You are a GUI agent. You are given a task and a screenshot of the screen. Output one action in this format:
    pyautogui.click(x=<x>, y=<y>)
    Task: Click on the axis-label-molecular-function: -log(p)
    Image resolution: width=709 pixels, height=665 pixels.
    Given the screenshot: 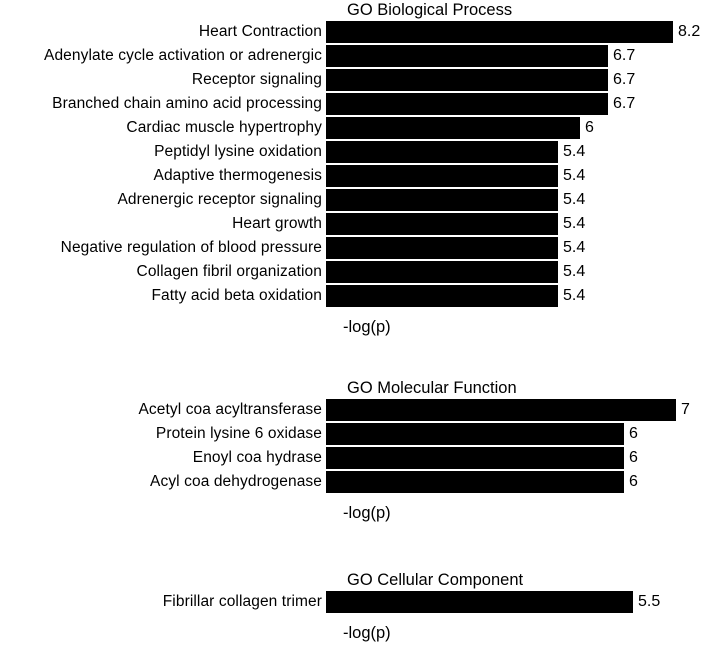 What is the action you would take?
    pyautogui.click(x=367, y=513)
    